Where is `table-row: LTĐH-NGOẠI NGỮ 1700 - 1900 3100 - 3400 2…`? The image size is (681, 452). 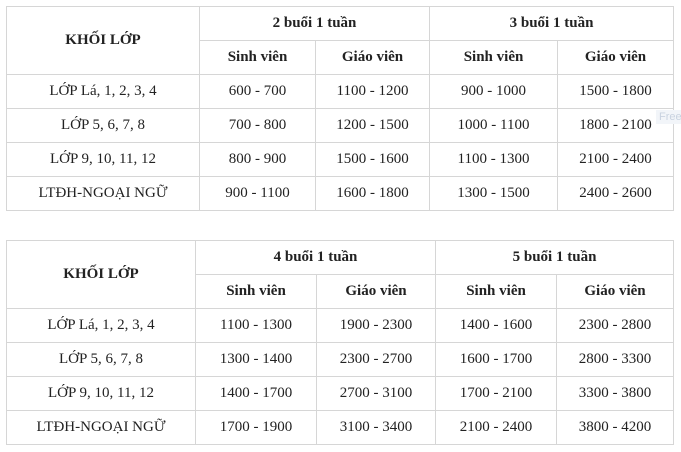 table-row: LTĐH-NGOẠI NGỮ 1700 - 1900 3100 - 3400 2… is located at coordinates (340, 427).